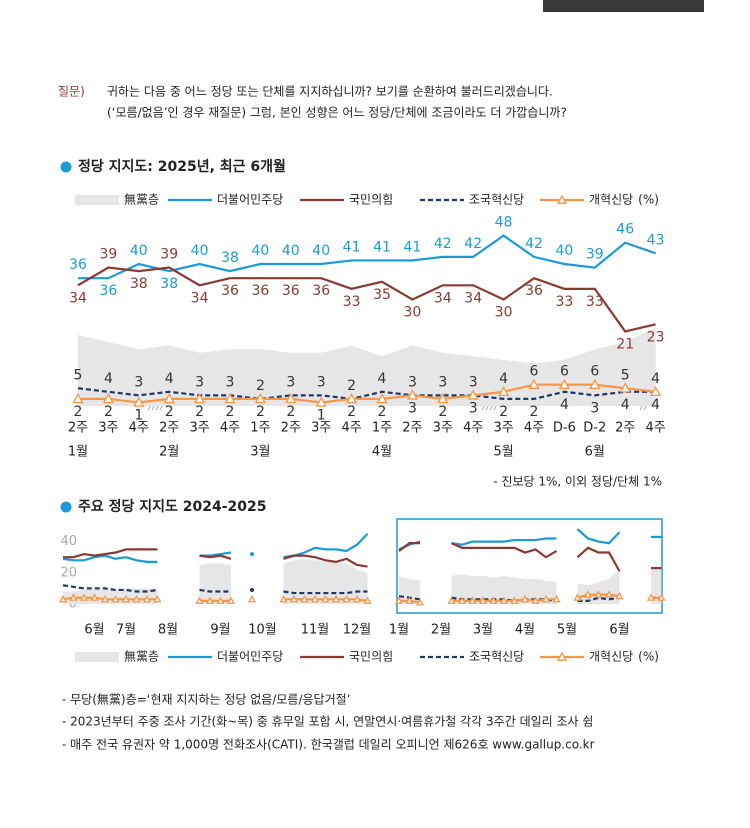 The width and height of the screenshot is (750, 828). Describe the element at coordinates (483, 630) in the screenshot. I see `x-tick-label: 3월` at that location.